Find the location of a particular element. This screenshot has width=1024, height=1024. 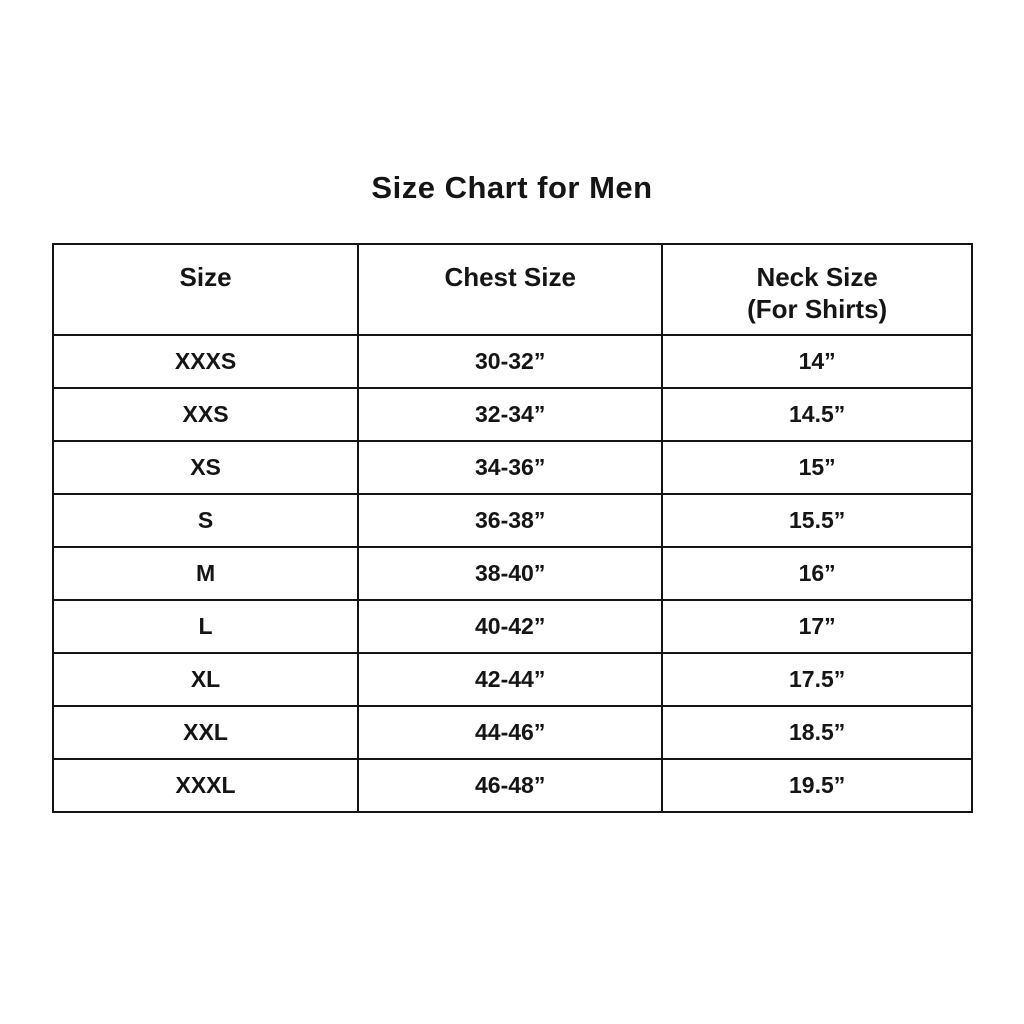

table-row: XXXL 46-48” 19.5” is located at coordinates (512, 785).